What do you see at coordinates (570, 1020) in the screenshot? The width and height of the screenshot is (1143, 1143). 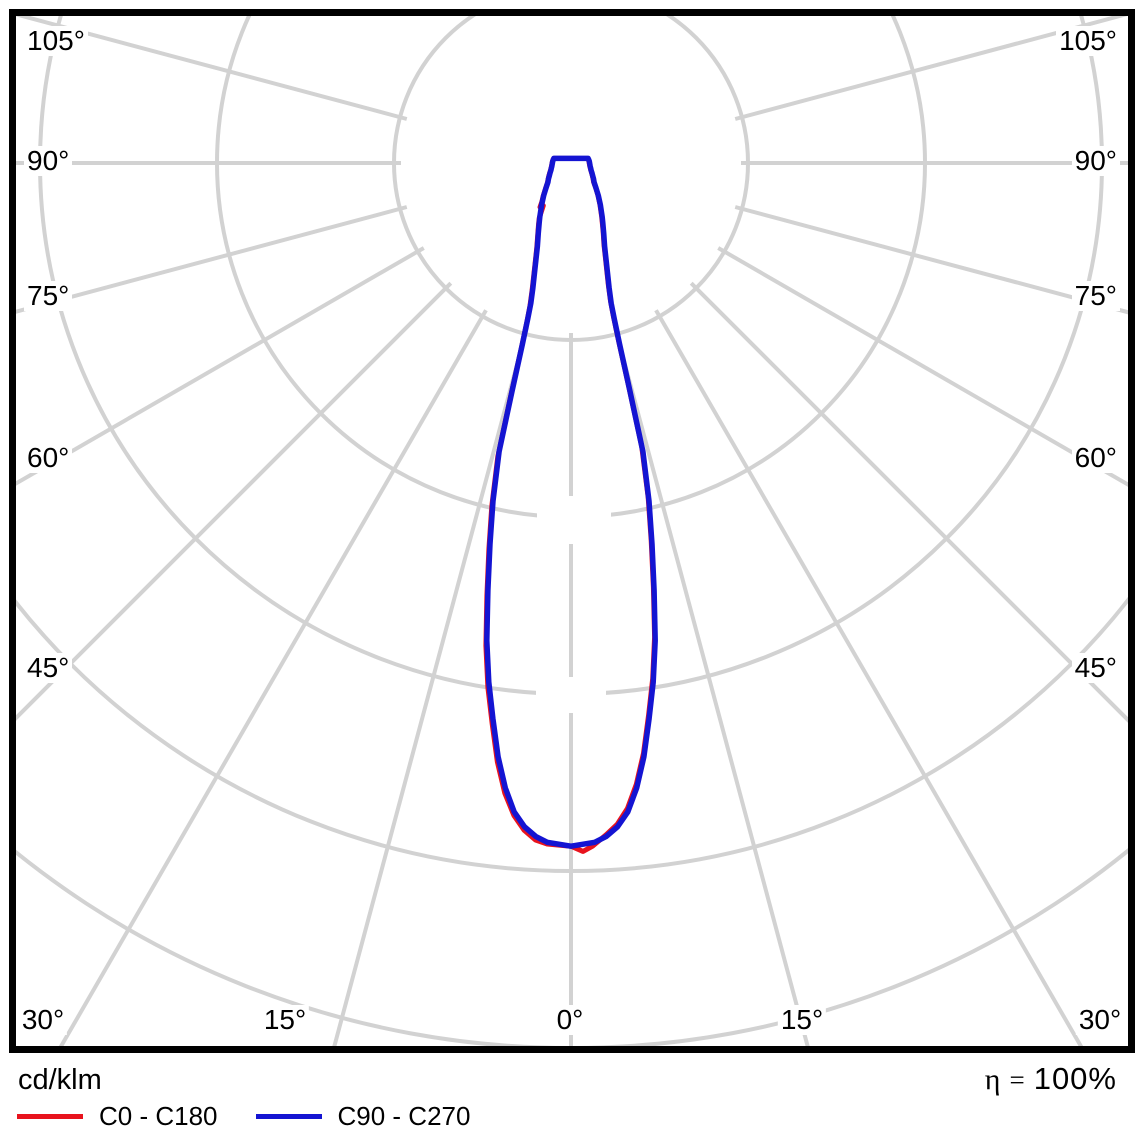 I see `angle-label-bottom: 0°` at bounding box center [570, 1020].